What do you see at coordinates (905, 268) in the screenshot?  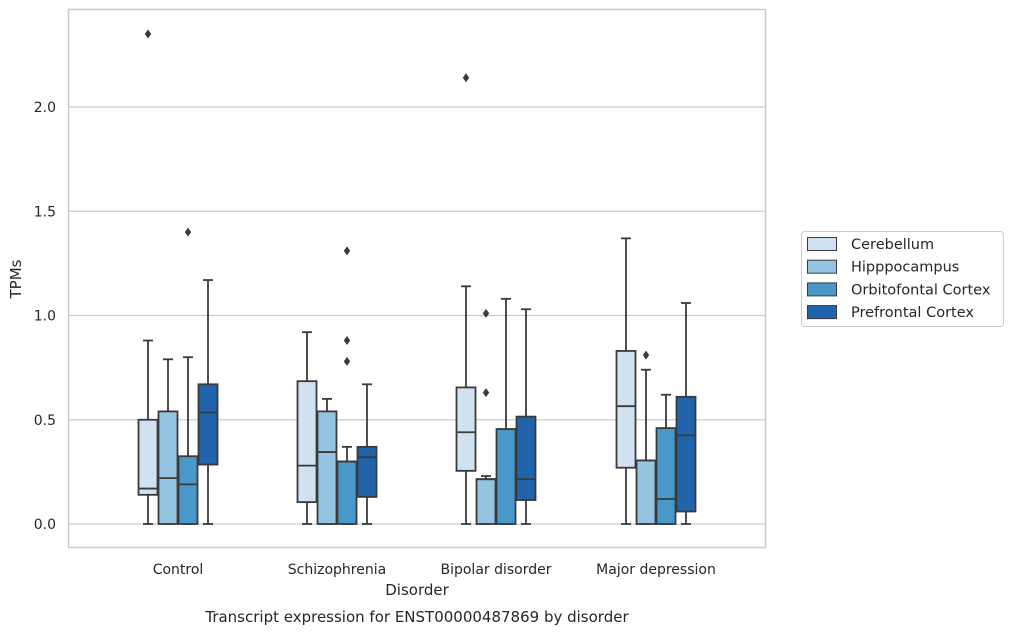 I see `legend-label: Hipppocampus` at bounding box center [905, 268].